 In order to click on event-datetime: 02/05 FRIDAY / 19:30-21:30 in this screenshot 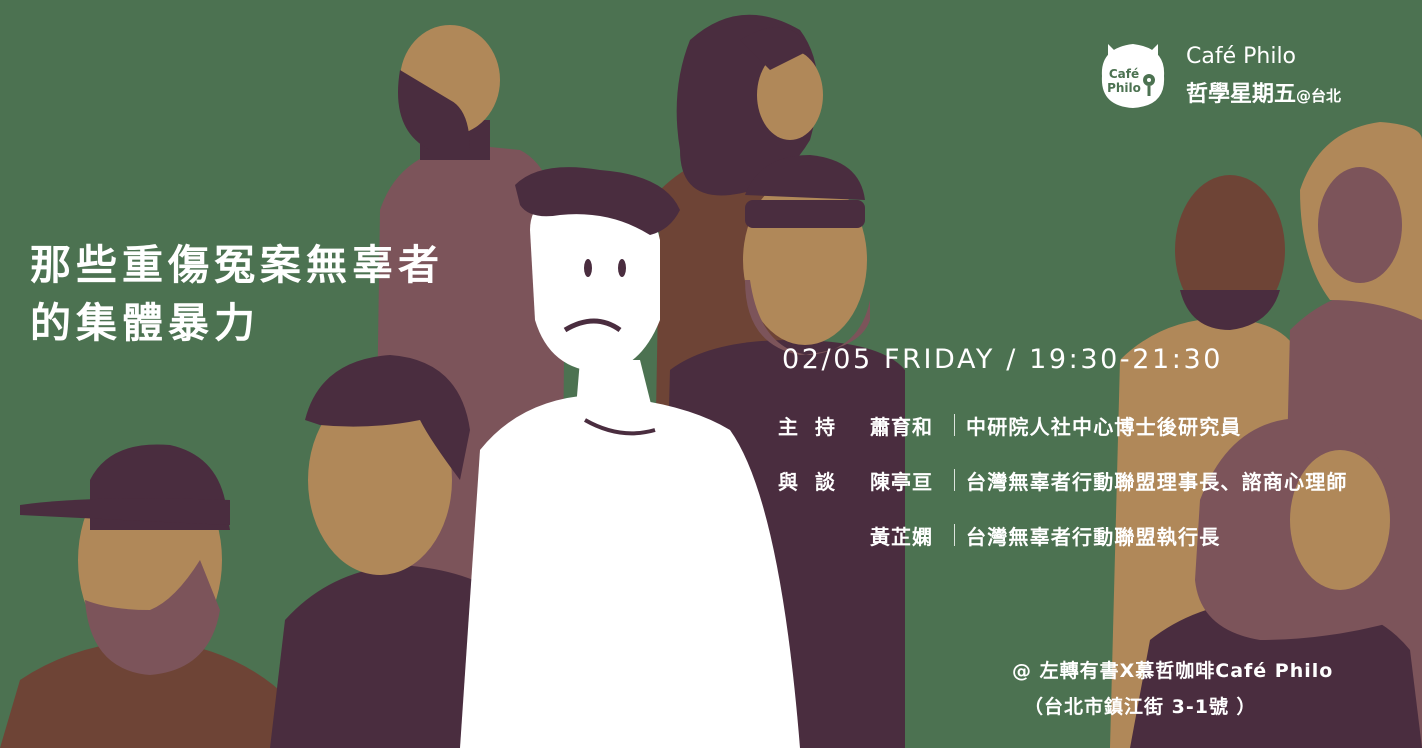, I will do `click(1003, 359)`.